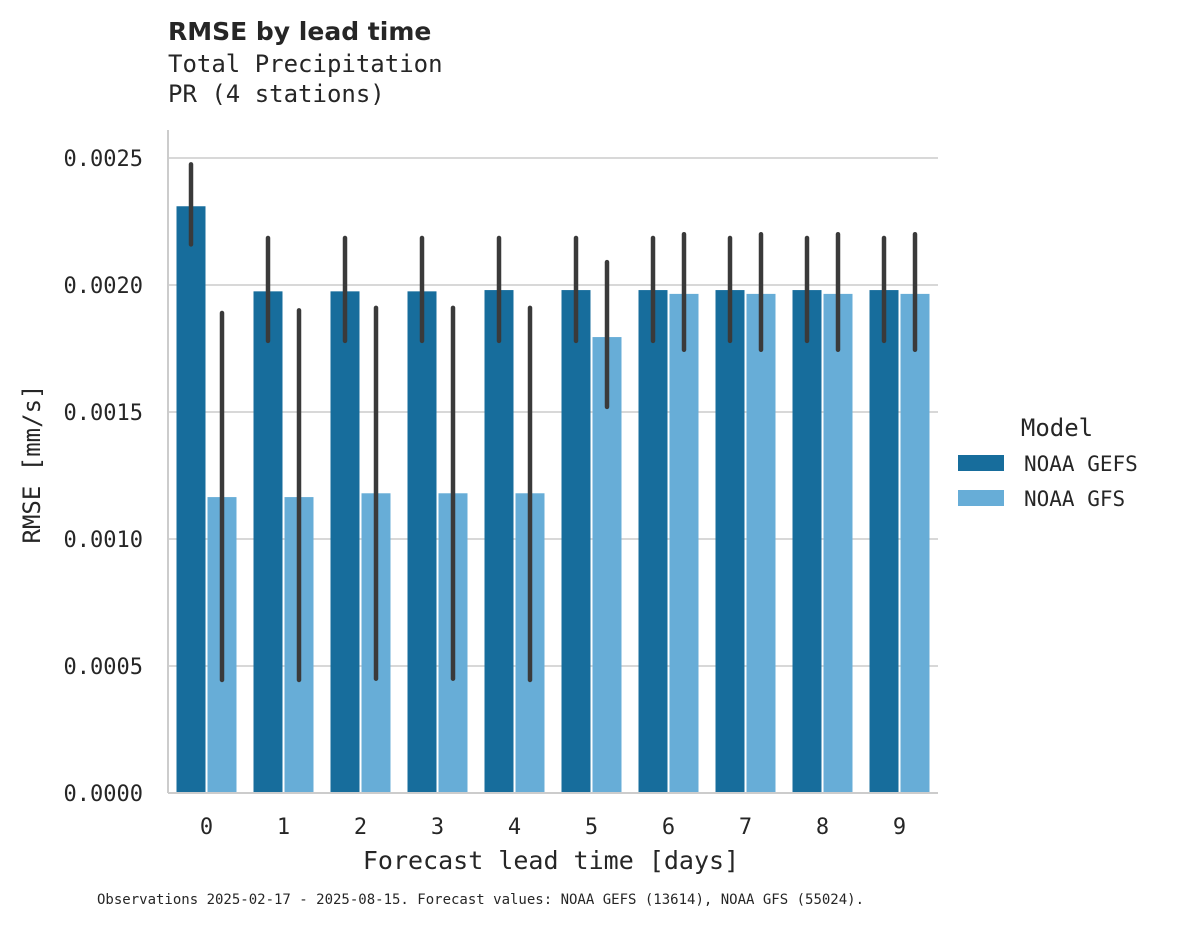 This screenshot has width=1178, height=928. Describe the element at coordinates (822, 827) in the screenshot. I see `x-tick-label-8: 8` at that location.